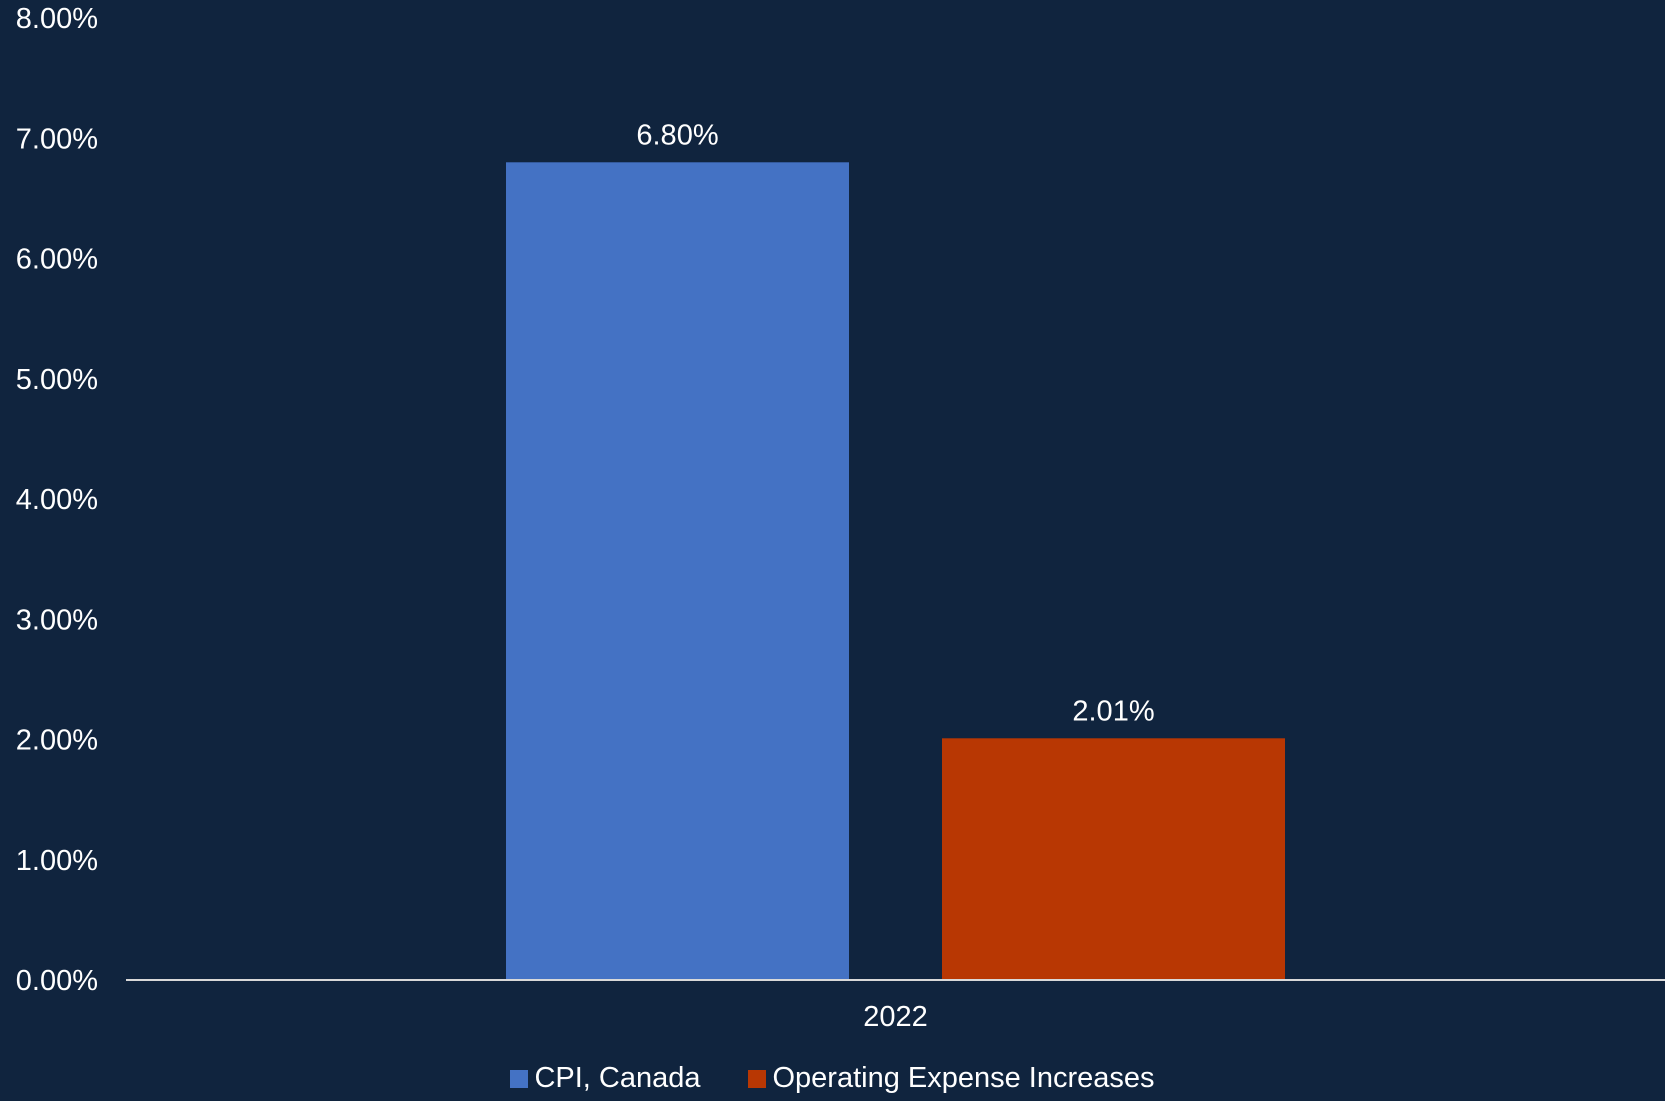 The height and width of the screenshot is (1101, 1665). Describe the element at coordinates (57, 981) in the screenshot. I see `y-tick-label: 0.00%` at that location.